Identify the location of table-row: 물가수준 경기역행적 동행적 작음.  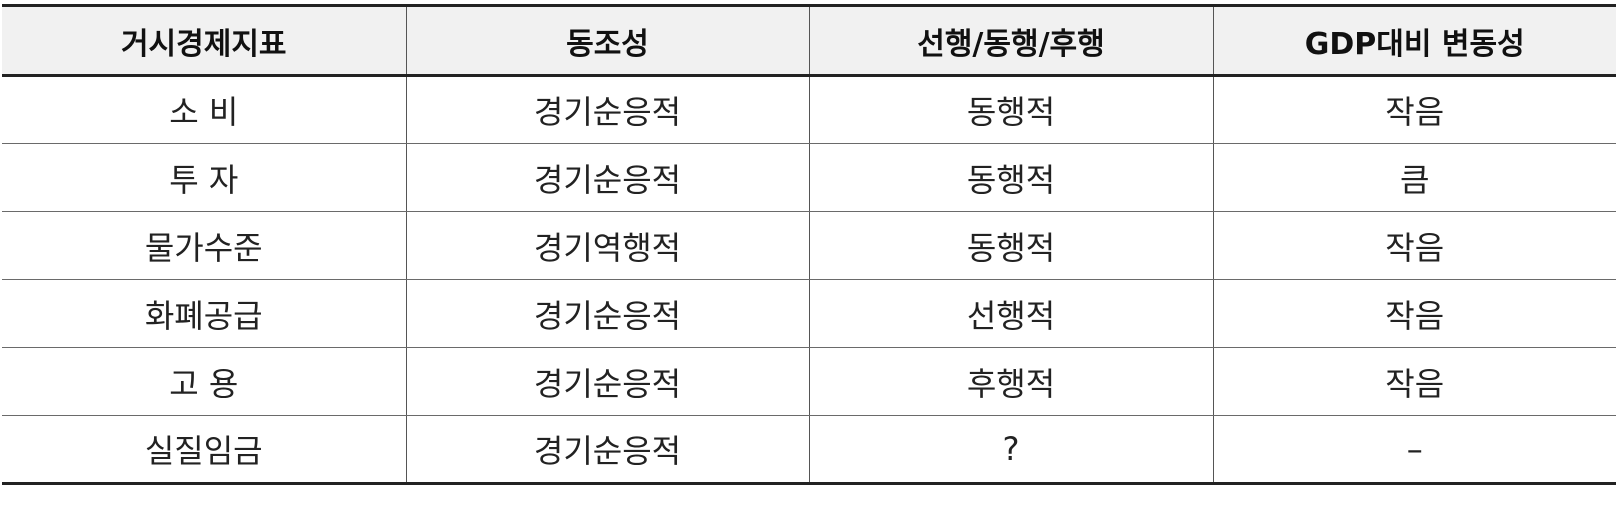
(809, 245).